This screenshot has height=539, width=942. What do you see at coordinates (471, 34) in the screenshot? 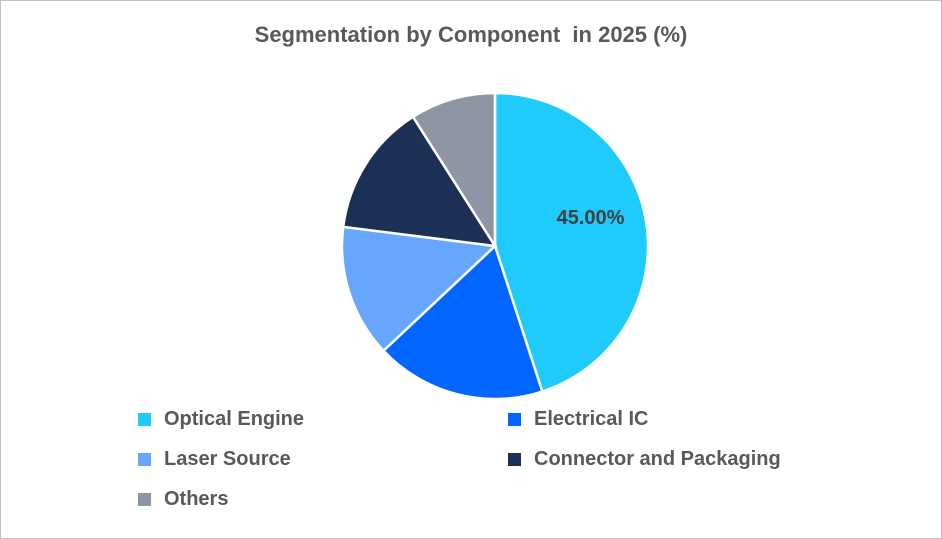
I see `chart-title: Segmentation by Component in 2025 (%)` at bounding box center [471, 34].